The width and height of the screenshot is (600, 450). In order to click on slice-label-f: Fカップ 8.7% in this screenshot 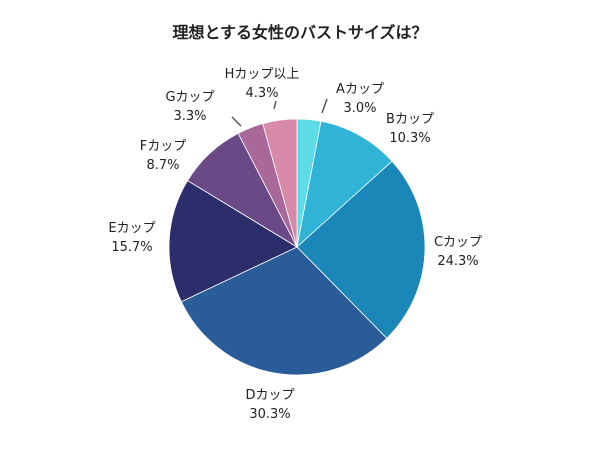, I will do `click(163, 156)`.